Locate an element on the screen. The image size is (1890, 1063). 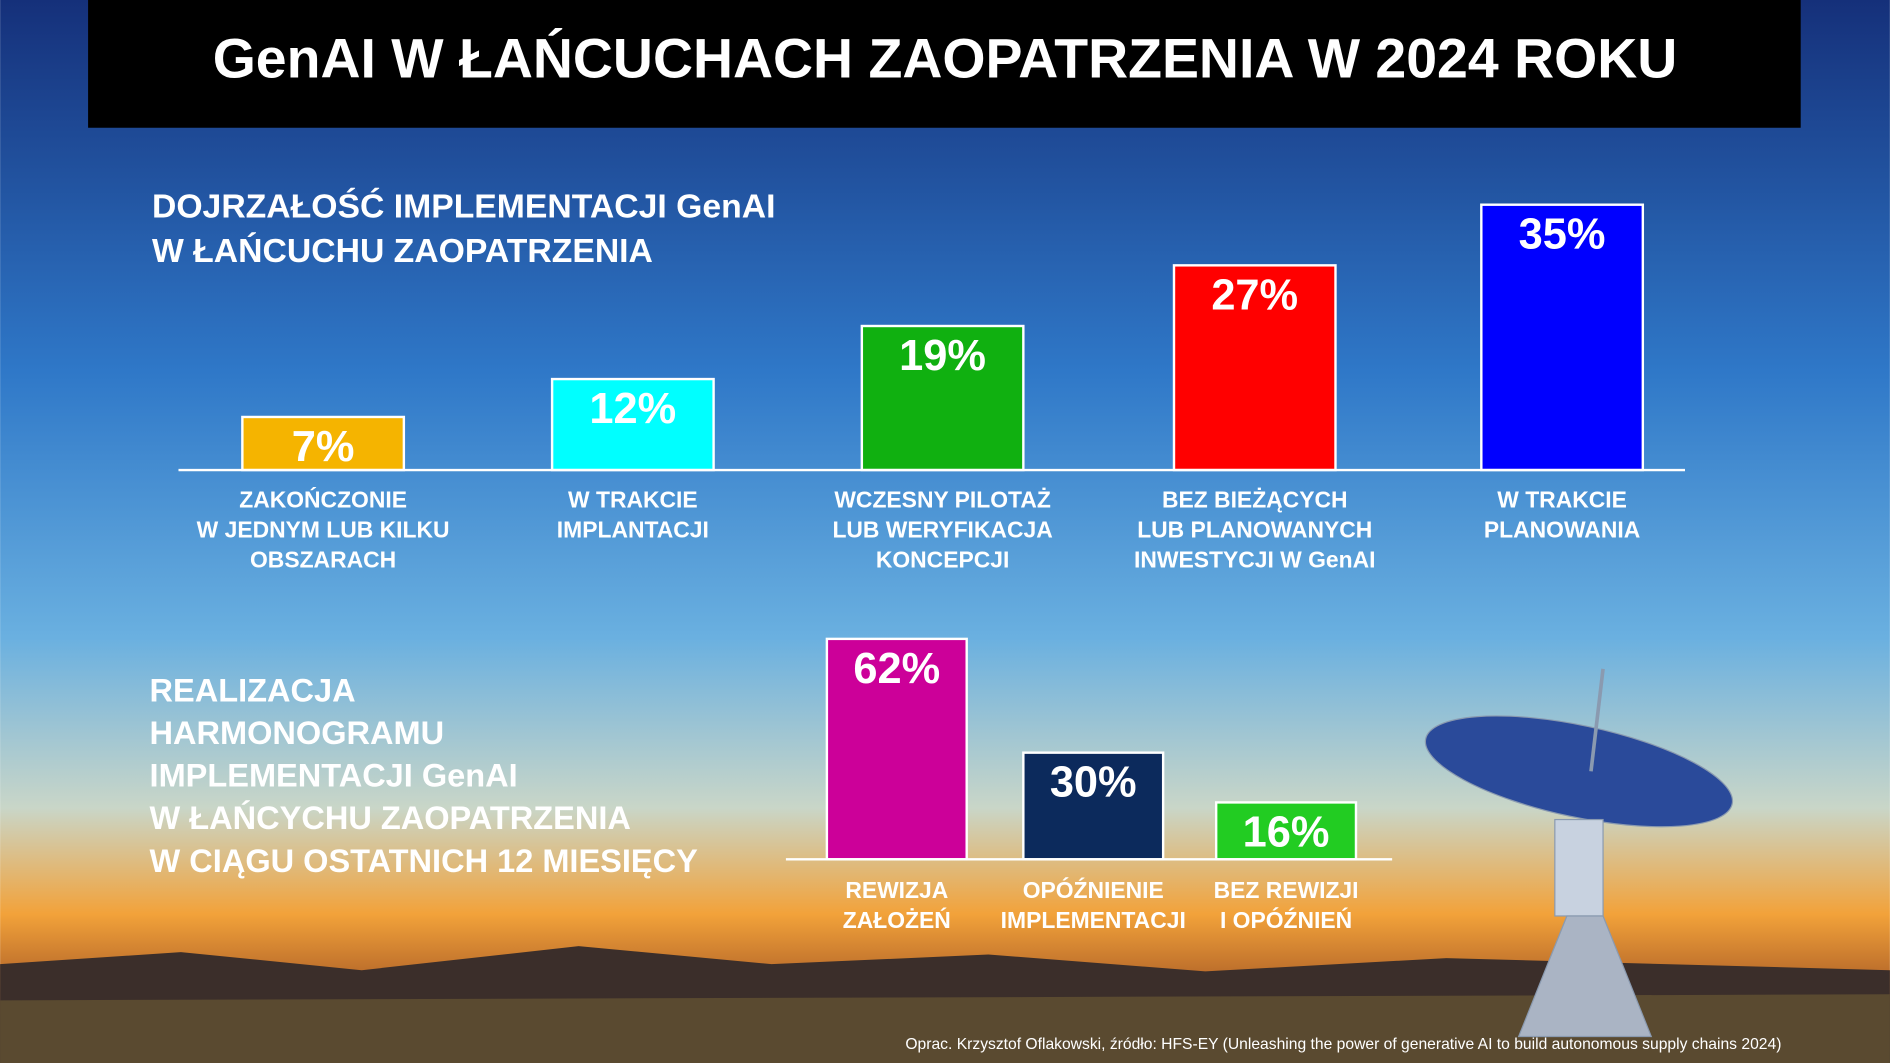
category-label: W JEDNYM LUB KILKU is located at coordinates (323, 530).